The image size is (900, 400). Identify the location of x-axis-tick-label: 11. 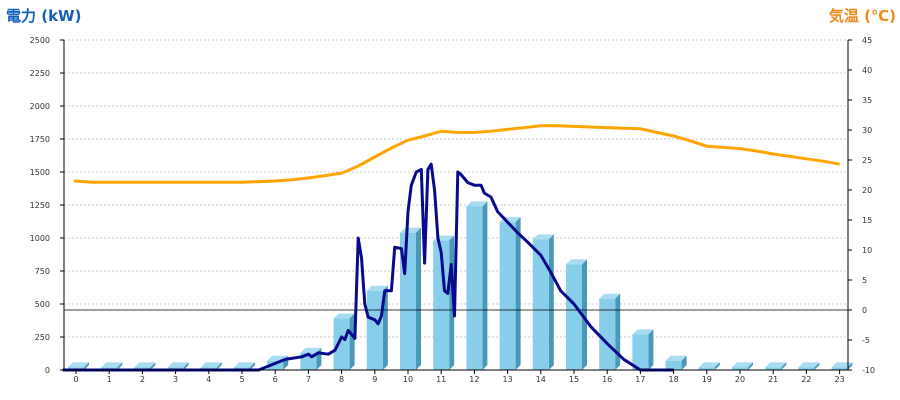
(441, 379).